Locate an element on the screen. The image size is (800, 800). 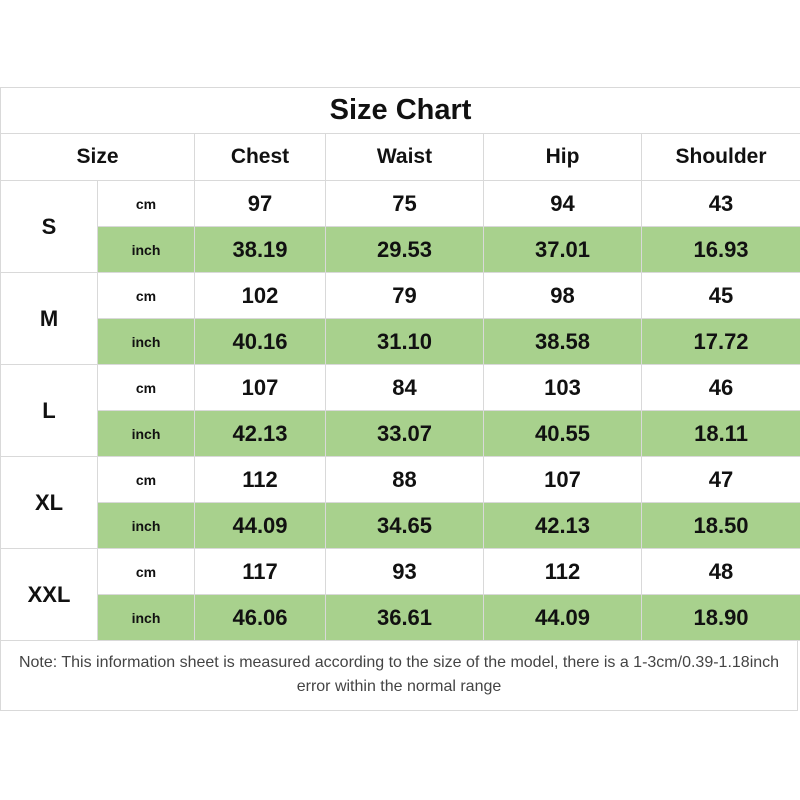
size-label: XL is located at coordinates (49, 502).